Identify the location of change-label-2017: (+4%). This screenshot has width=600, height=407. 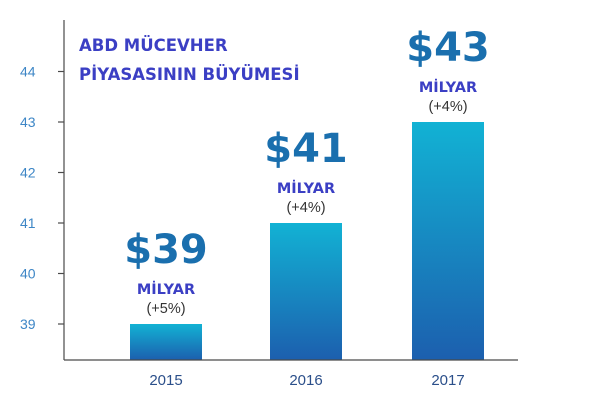
(447, 107).